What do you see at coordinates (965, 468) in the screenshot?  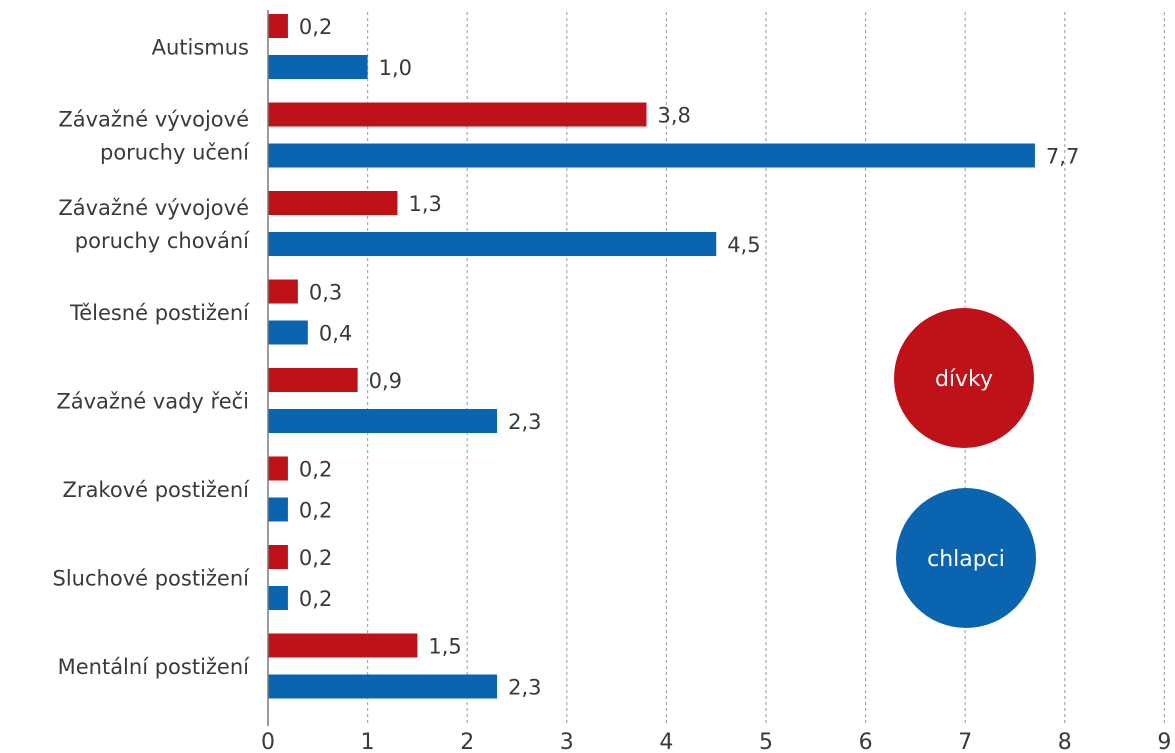 I see `legend: dívky chlapci` at bounding box center [965, 468].